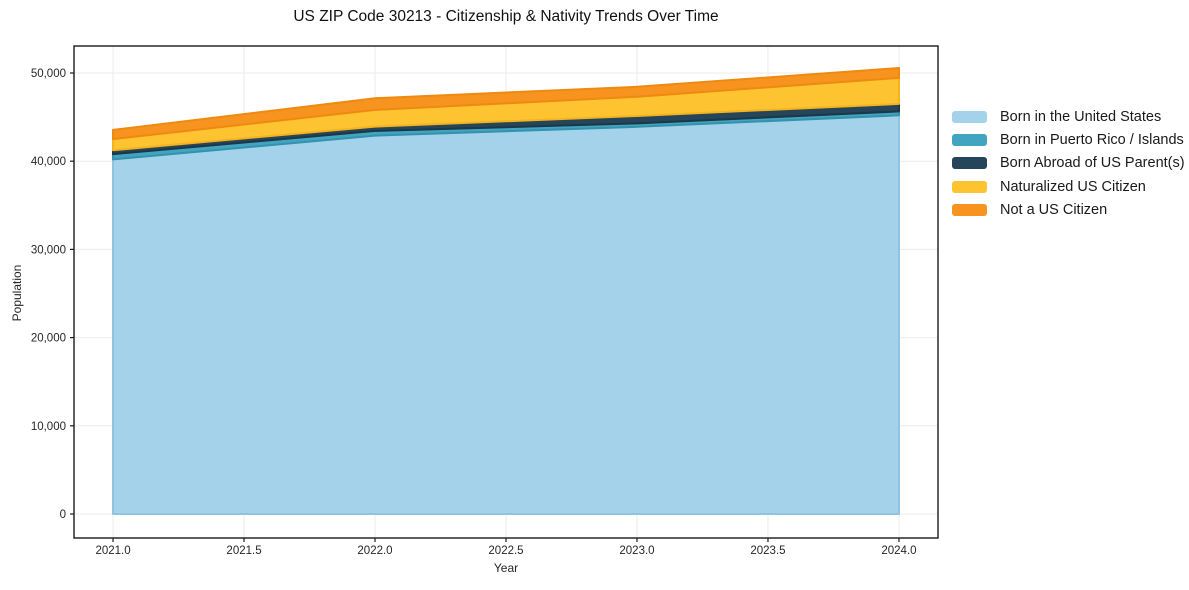  What do you see at coordinates (898, 551) in the screenshot?
I see `x-tick-label: 2024.0` at bounding box center [898, 551].